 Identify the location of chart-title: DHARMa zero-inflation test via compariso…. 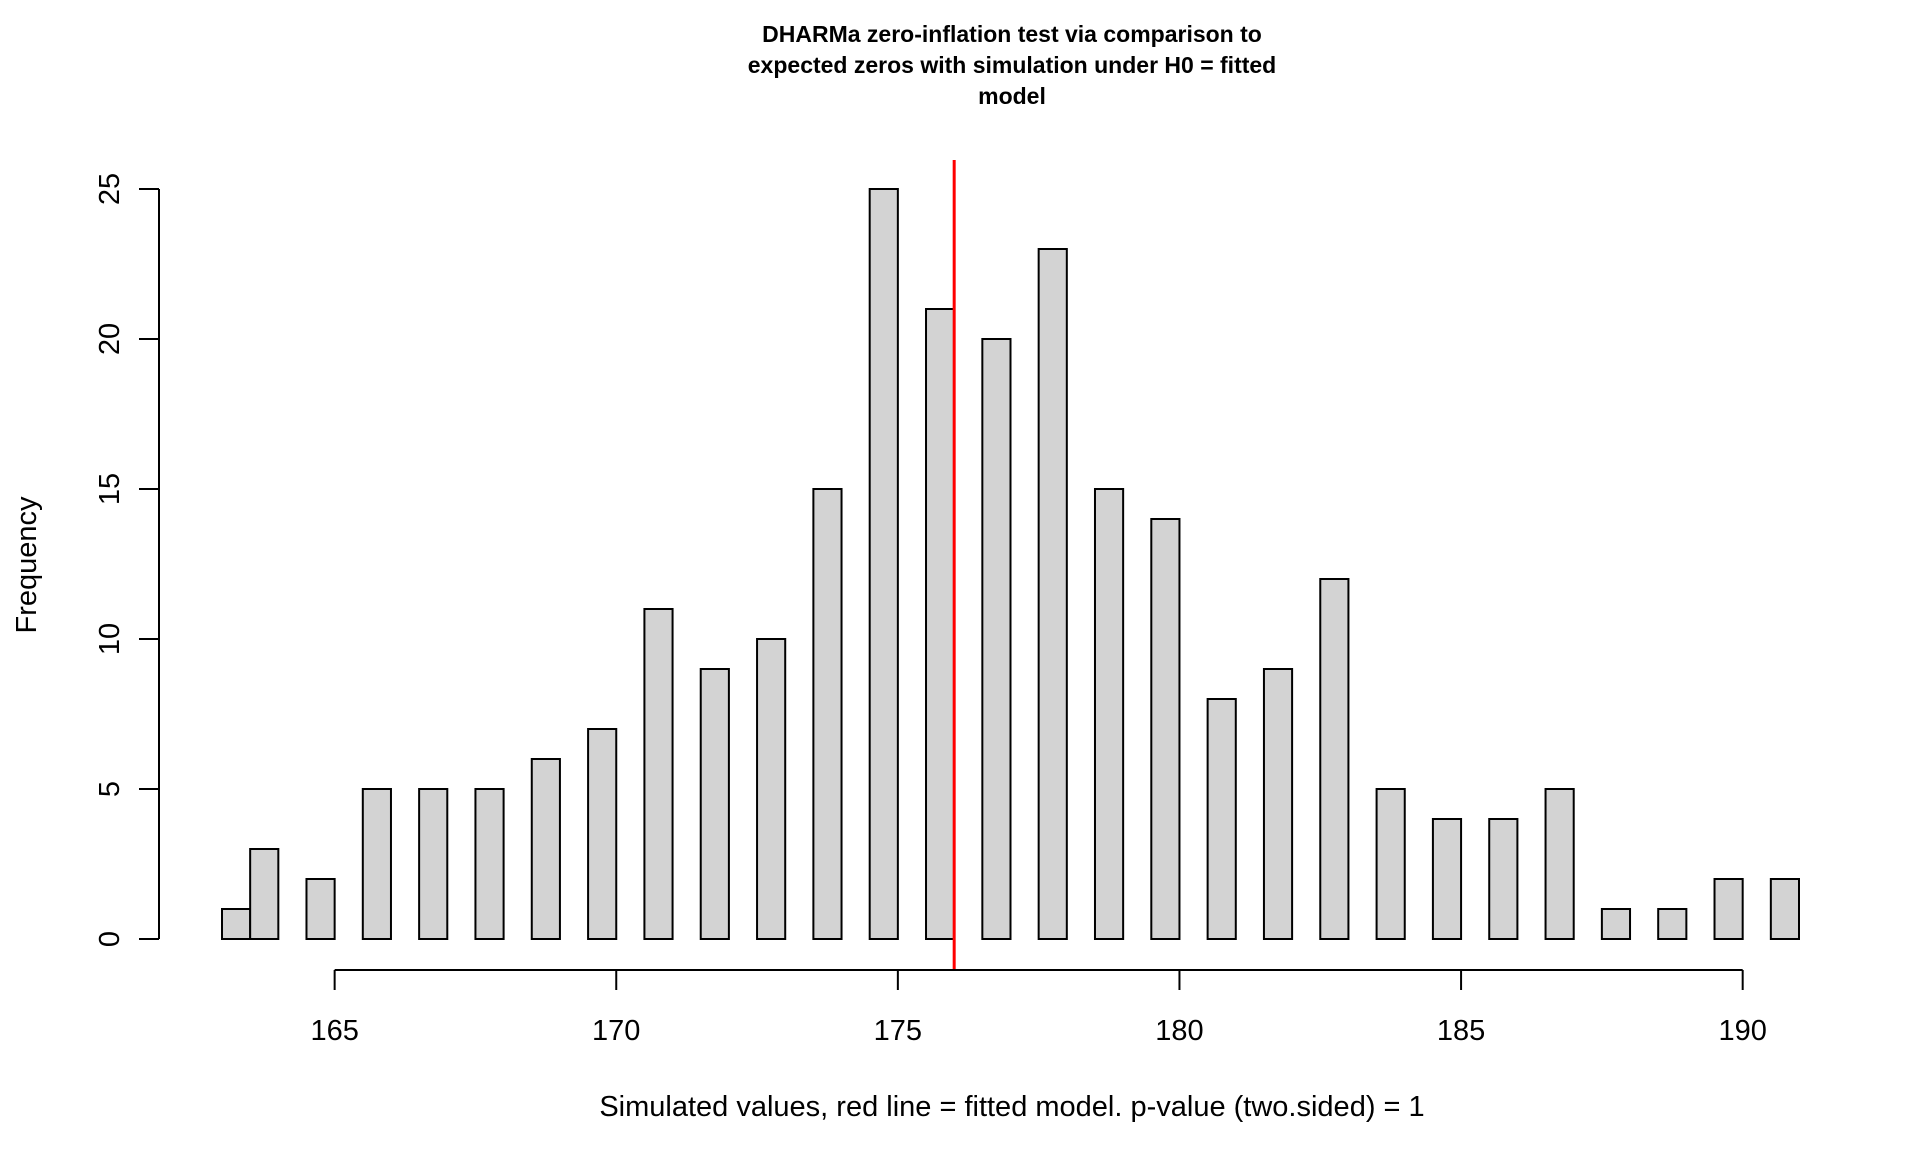
(1012, 65).